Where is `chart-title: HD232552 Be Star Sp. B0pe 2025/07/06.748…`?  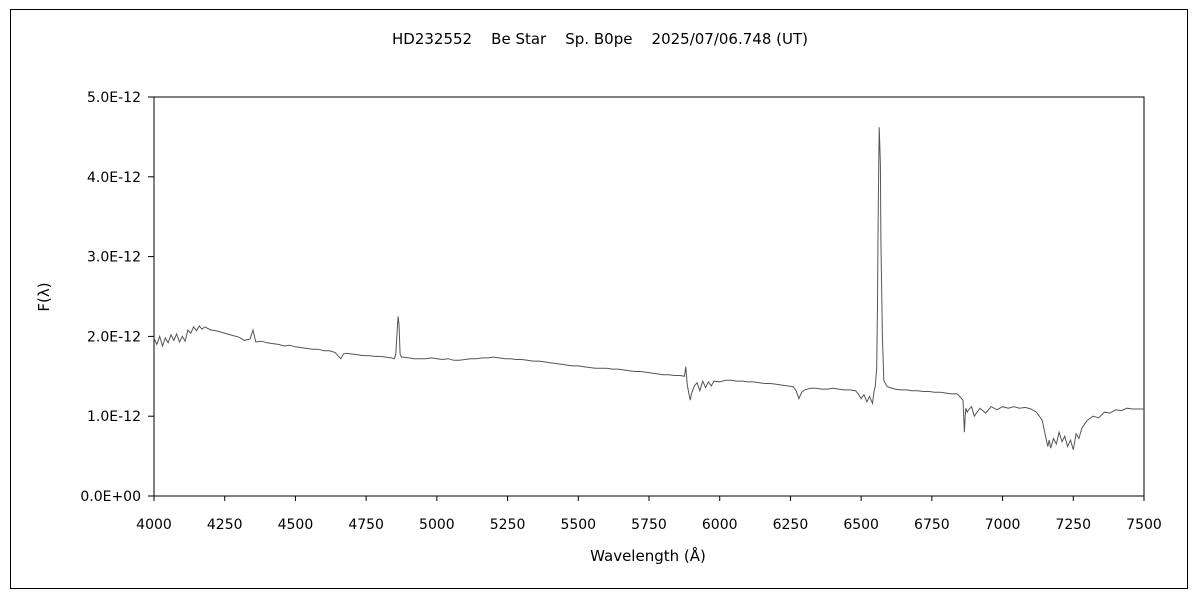 chart-title: HD232552 Be Star Sp. B0pe 2025/07/06.748… is located at coordinates (600, 39).